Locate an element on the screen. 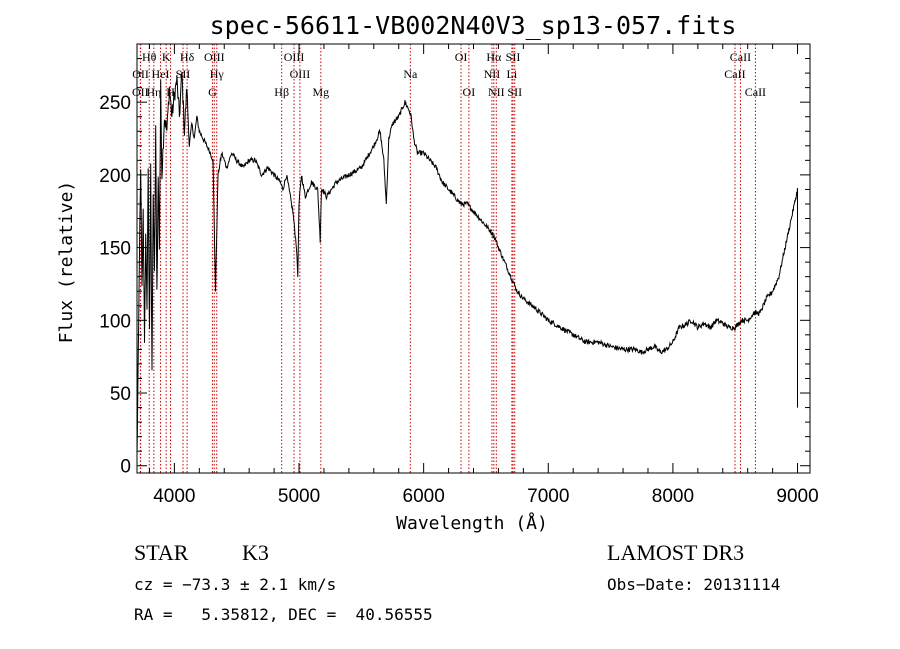 The height and width of the screenshot is (649, 900). line-label-26: CaII is located at coordinates (740, 57).